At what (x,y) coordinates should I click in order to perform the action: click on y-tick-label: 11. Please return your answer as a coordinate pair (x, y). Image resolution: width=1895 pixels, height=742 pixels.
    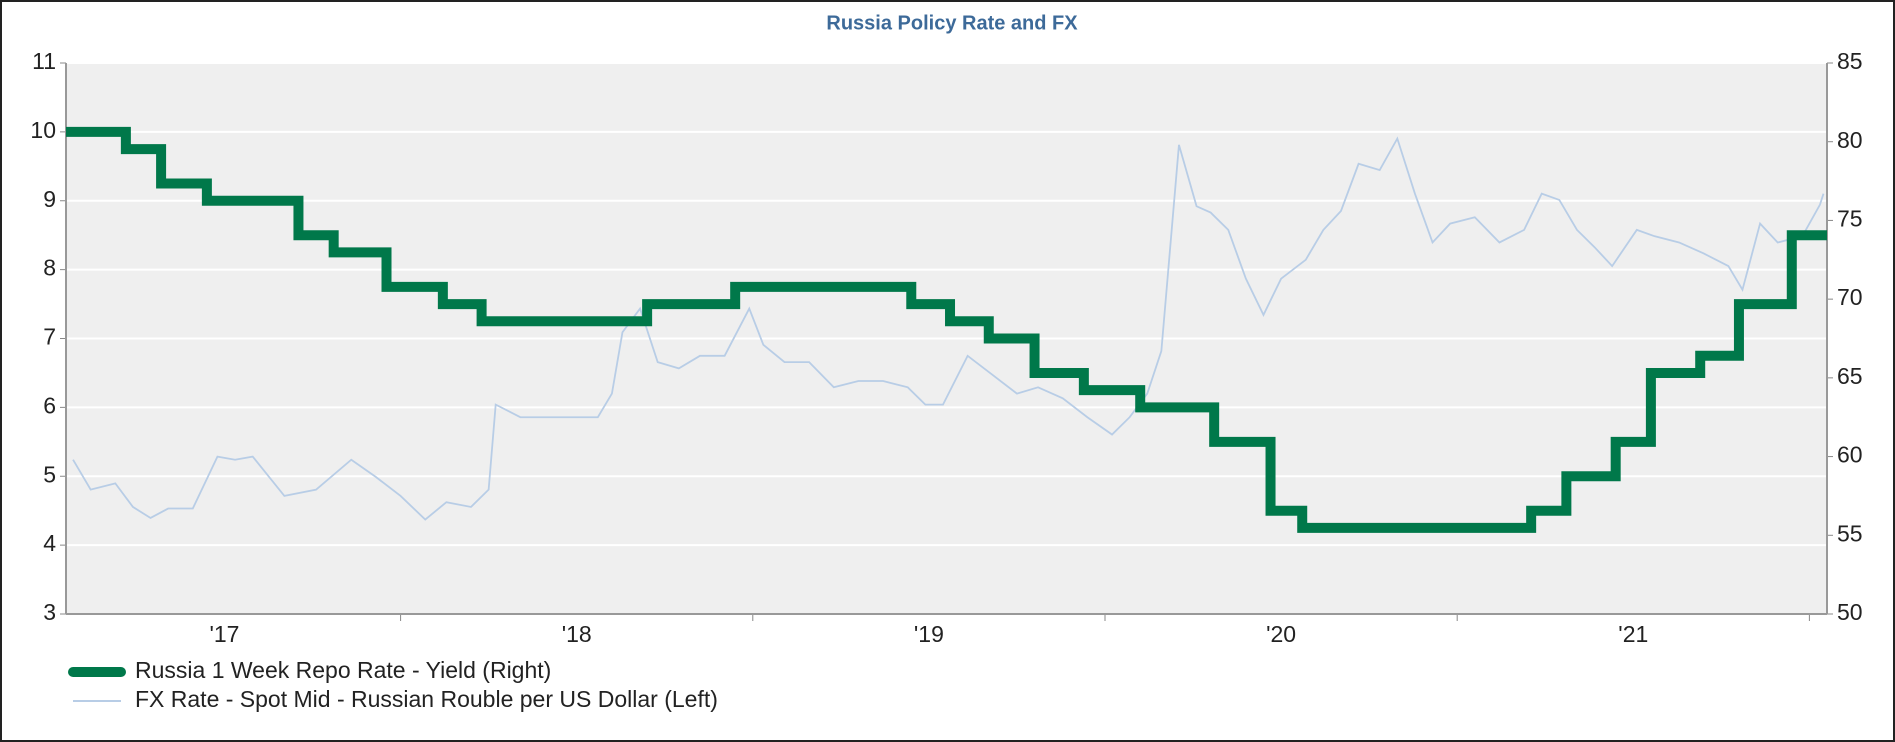
    Looking at the image, I should click on (44, 61).